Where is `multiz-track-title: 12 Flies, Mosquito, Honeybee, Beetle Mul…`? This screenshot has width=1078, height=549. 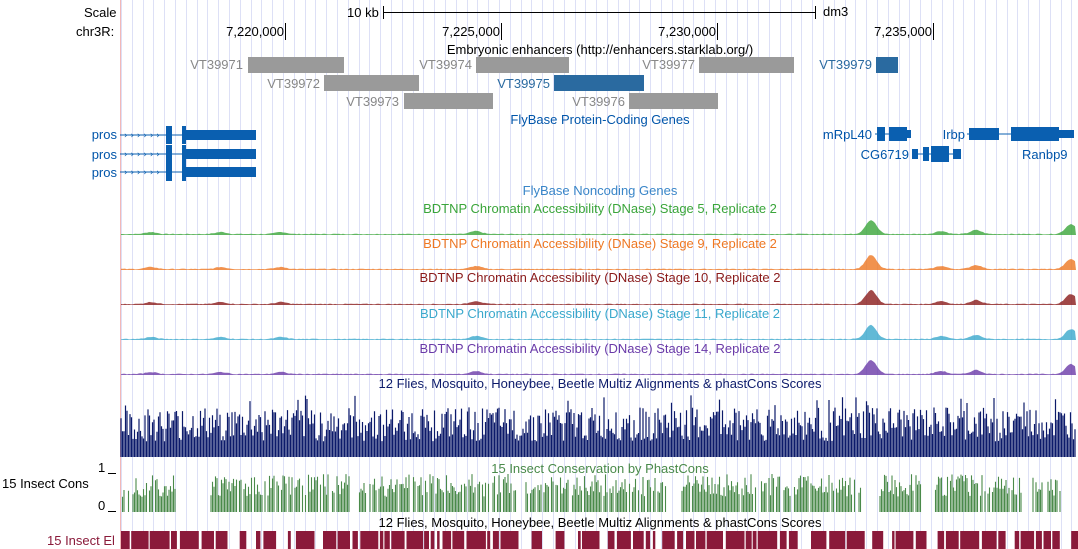
multiz-track-title: 12 Flies, Mosquito, Honeybee, Beetle Mul… is located at coordinates (600, 383).